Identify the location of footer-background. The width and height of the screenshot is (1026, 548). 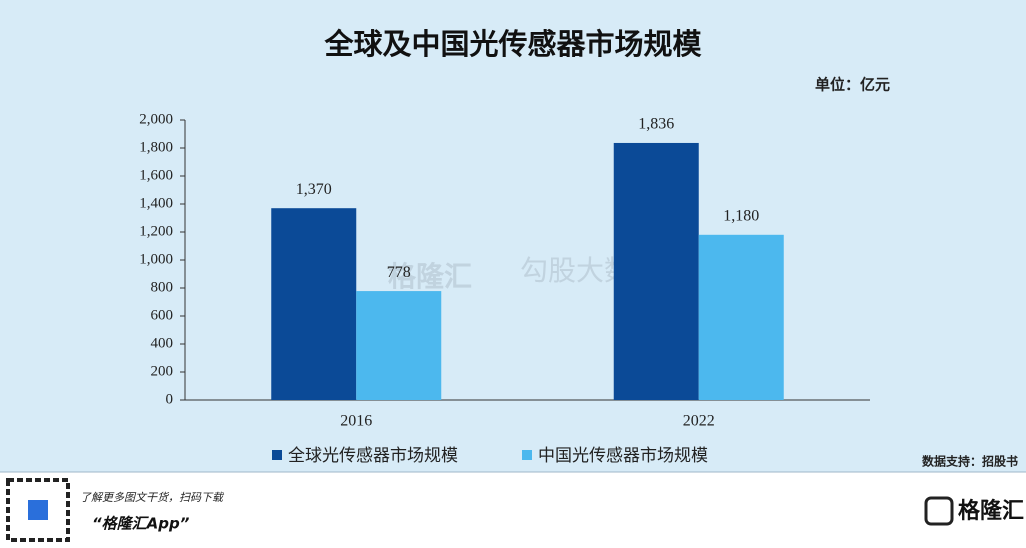
(513, 510).